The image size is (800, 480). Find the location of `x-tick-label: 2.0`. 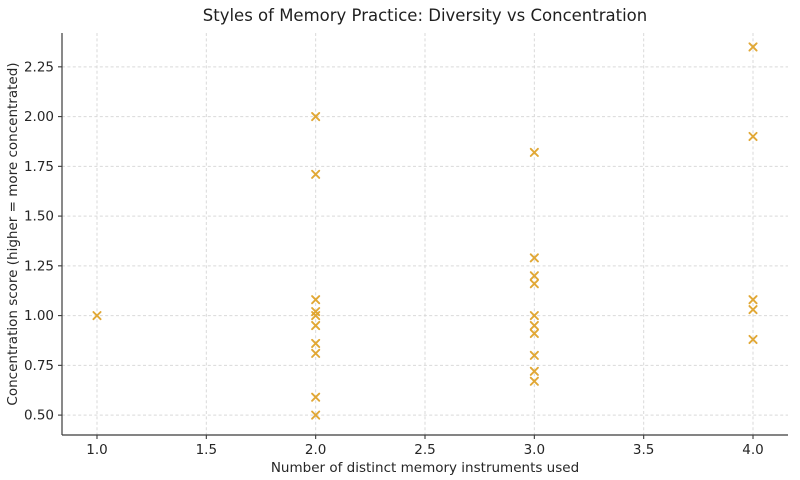

x-tick-label: 2.0 is located at coordinates (315, 450).